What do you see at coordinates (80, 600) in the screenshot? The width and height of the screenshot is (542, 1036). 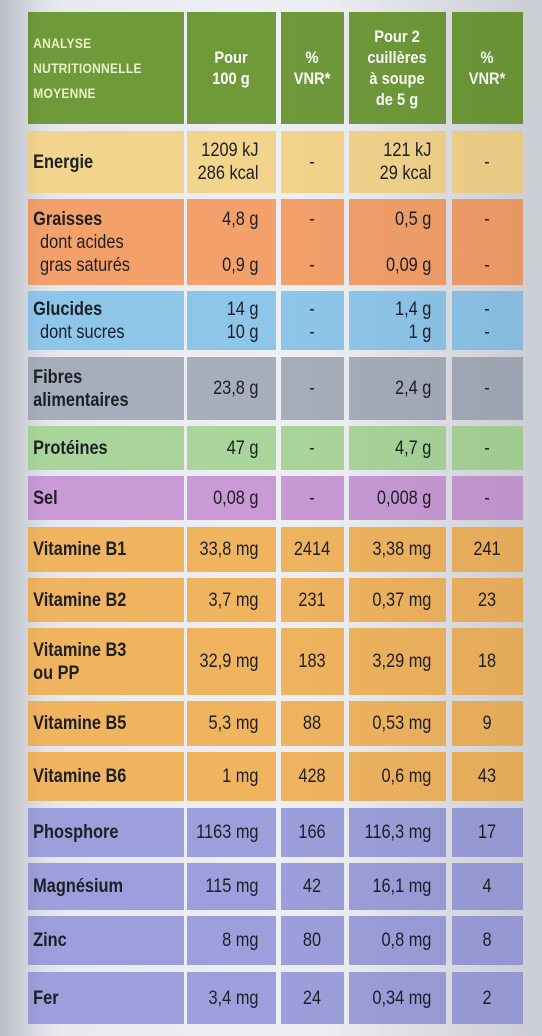 I see `nutrient-label-line: Vitamine B2` at bounding box center [80, 600].